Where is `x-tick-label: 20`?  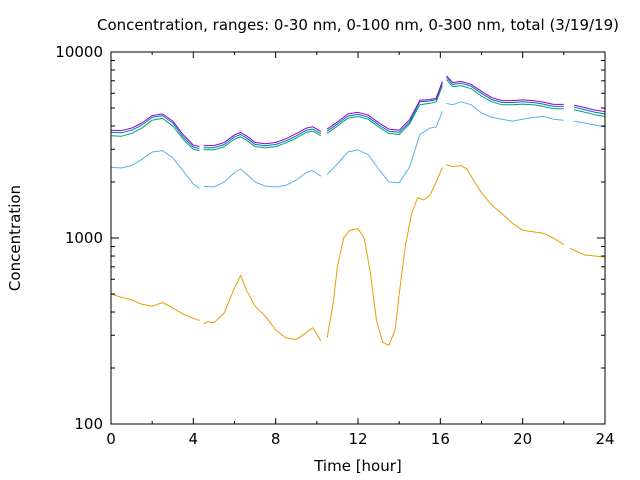
x-tick-label: 20 is located at coordinates (522, 439).